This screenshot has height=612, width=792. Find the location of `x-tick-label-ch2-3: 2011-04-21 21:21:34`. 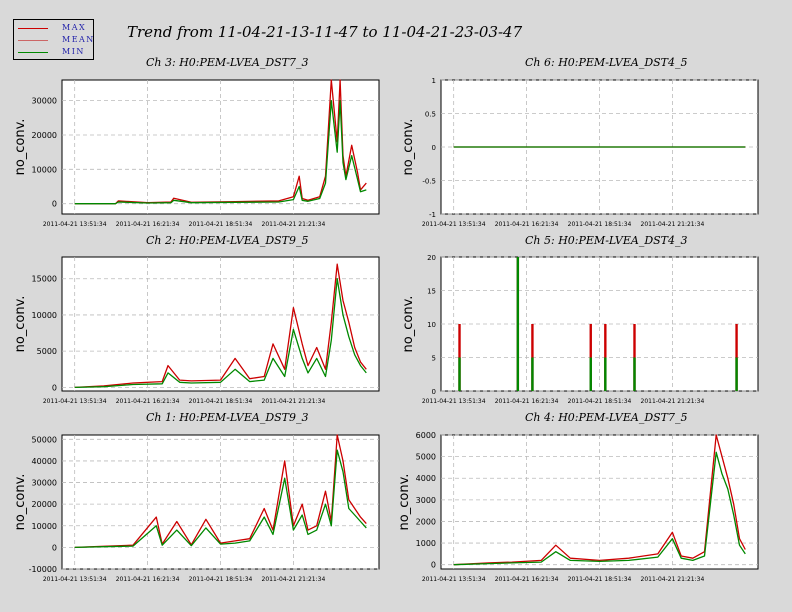

x-tick-label-ch2-3: 2011-04-21 21:21:34 is located at coordinates (294, 401).